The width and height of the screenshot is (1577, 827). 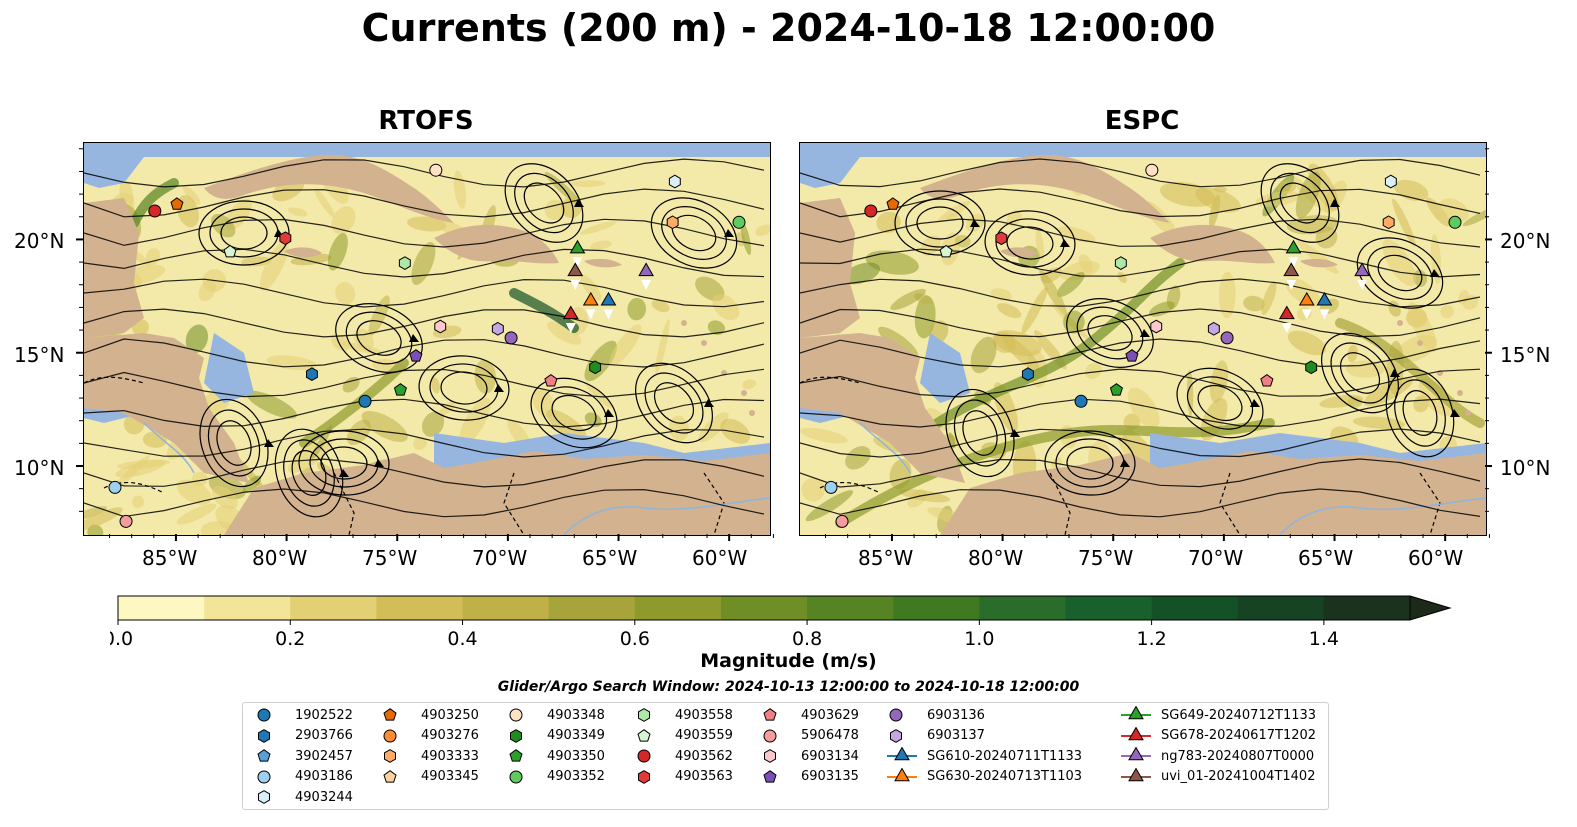 What do you see at coordinates (704, 715) in the screenshot?
I see `legend-label: 4903558` at bounding box center [704, 715].